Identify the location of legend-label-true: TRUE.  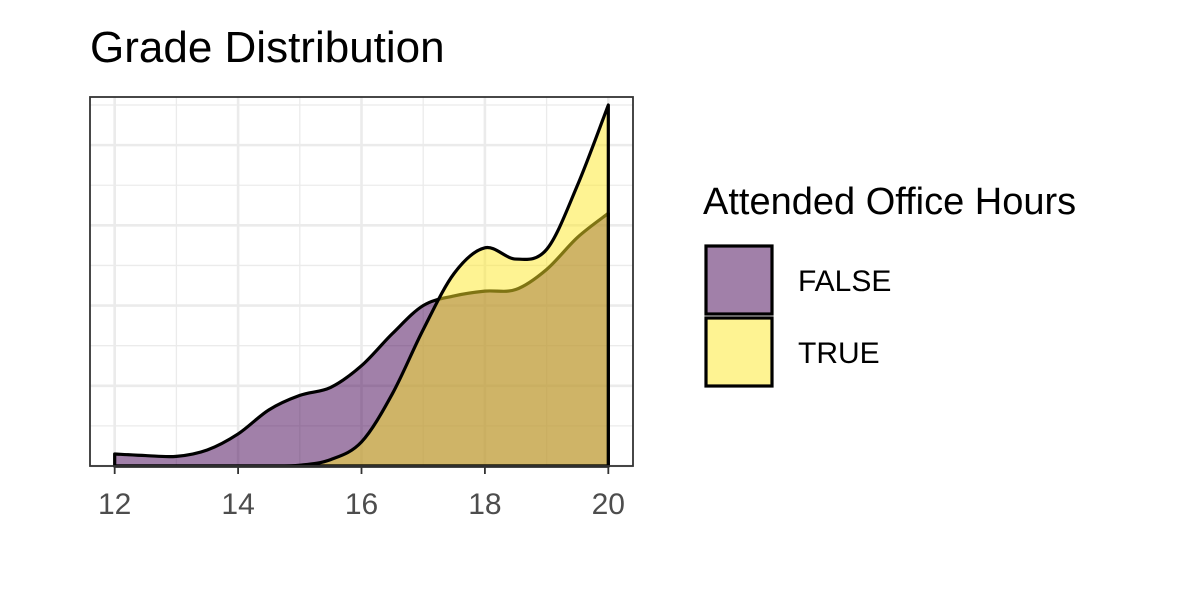
(839, 353).